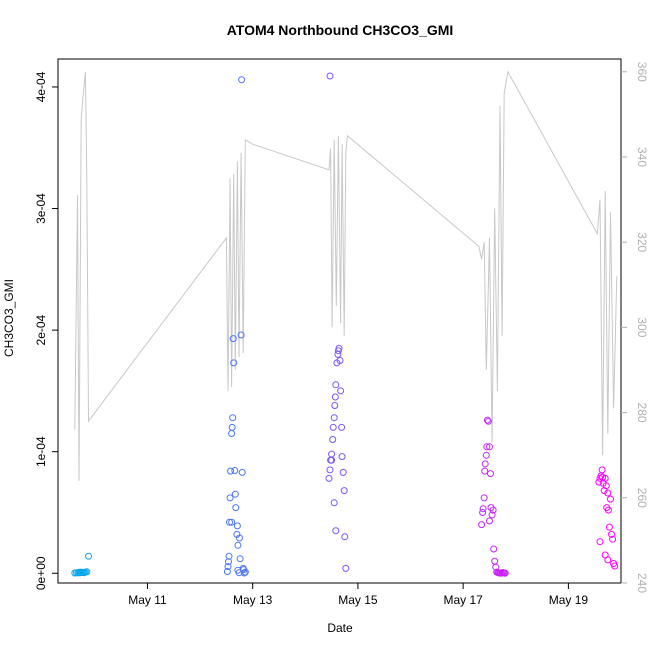 This screenshot has height=650, width=650. I want to click on y2-tick-label: 240, so click(642, 583).